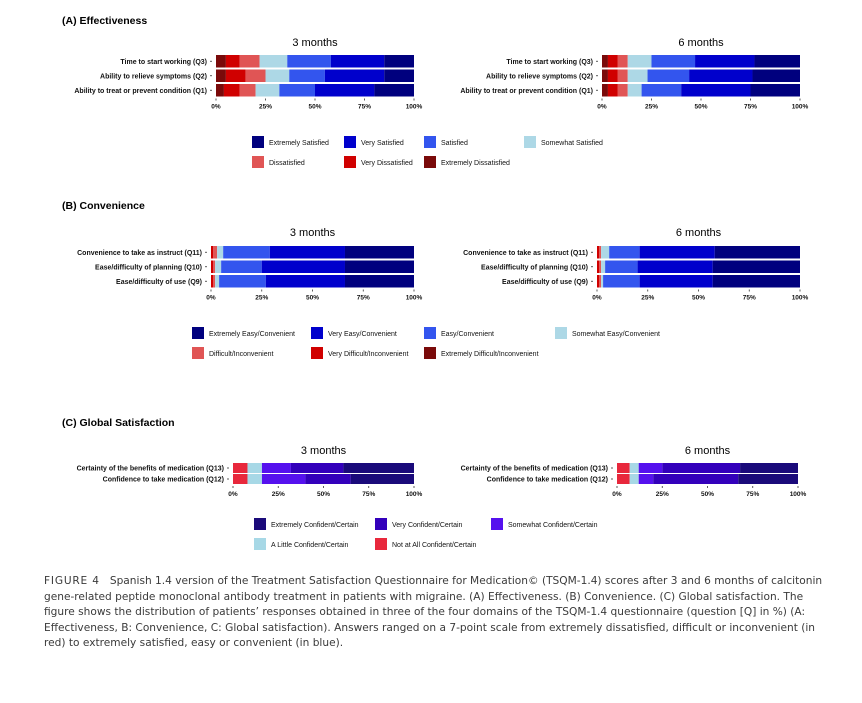 This screenshot has height=703, width=862. What do you see at coordinates (104, 21) in the screenshot?
I see `panel-title: (A) Effectiveness` at bounding box center [104, 21].